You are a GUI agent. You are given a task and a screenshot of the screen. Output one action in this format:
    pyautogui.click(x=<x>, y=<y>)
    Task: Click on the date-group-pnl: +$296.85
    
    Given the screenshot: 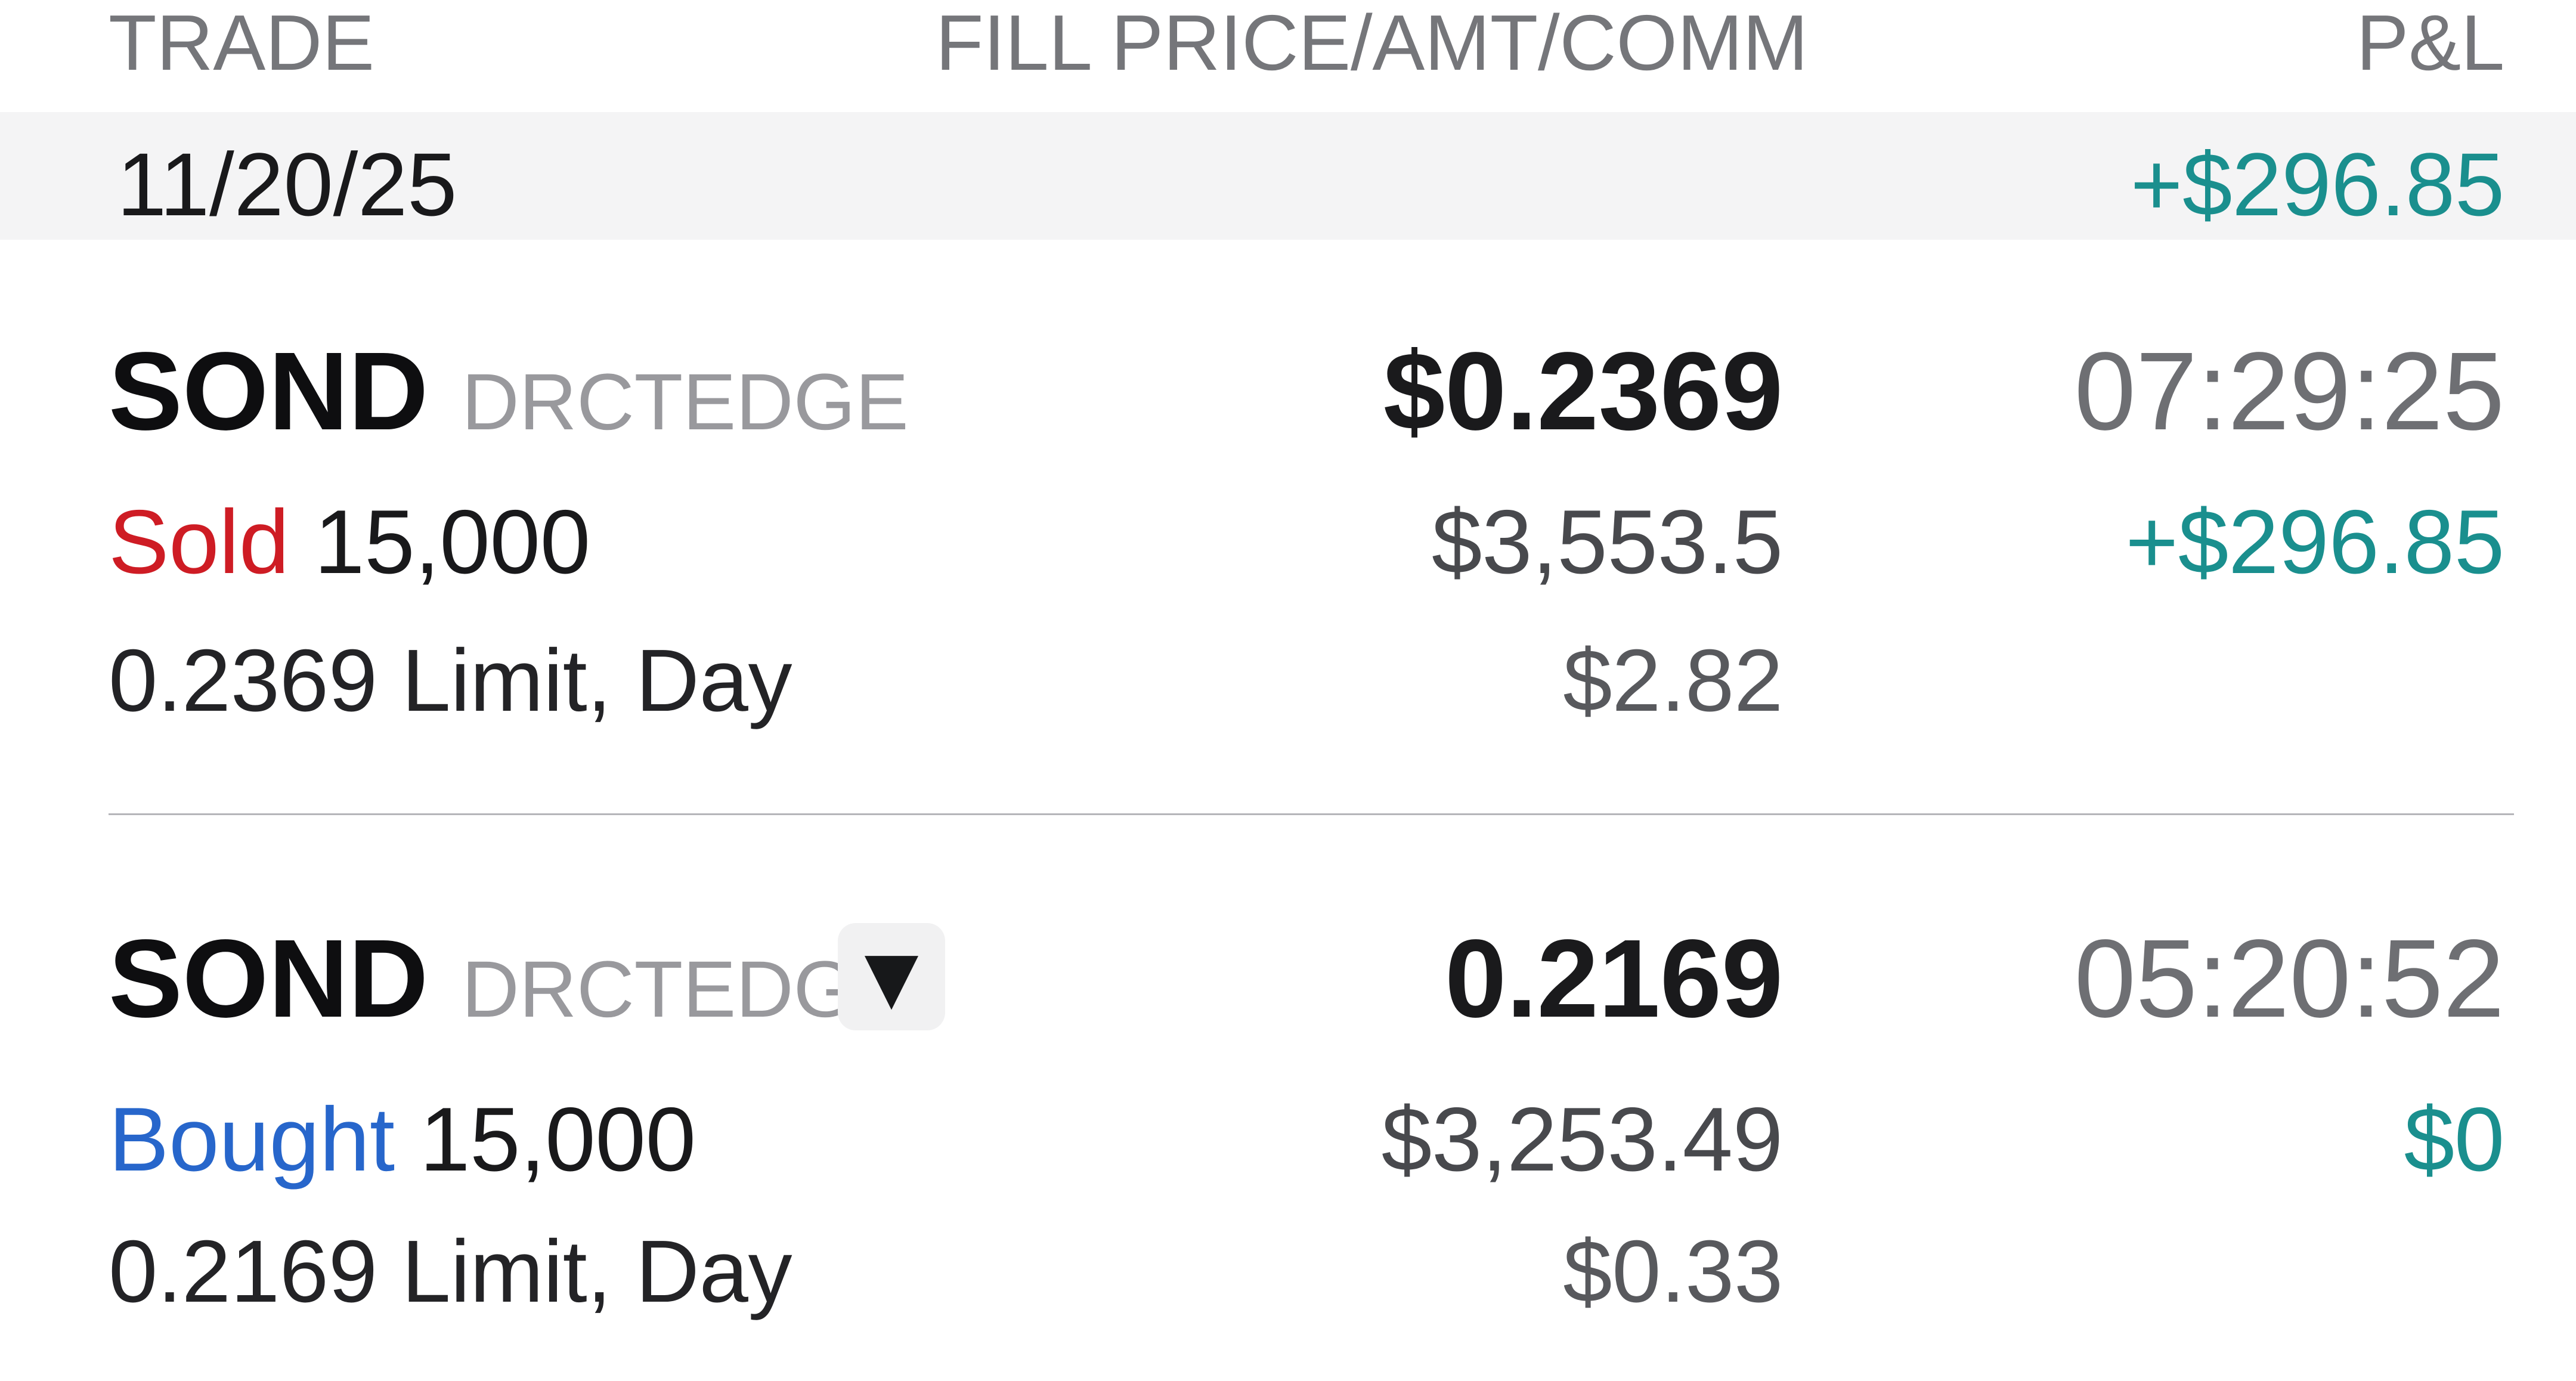 What is the action you would take?
    pyautogui.click(x=2317, y=184)
    